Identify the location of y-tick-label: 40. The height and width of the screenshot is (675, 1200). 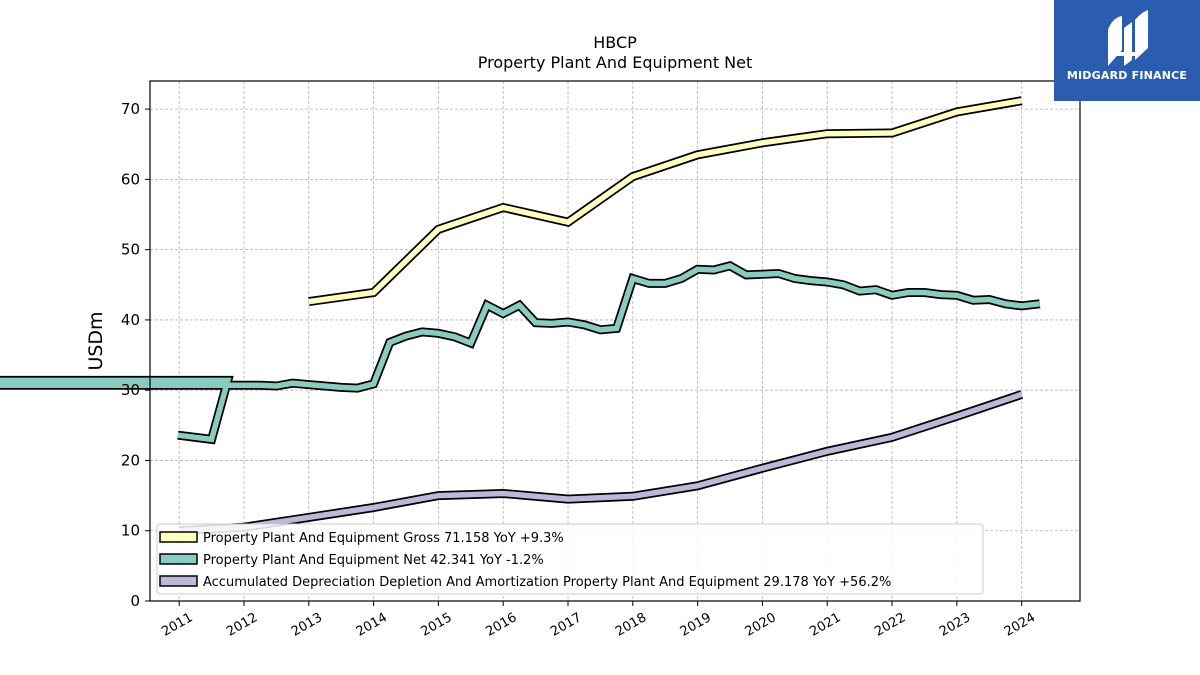
(130, 320).